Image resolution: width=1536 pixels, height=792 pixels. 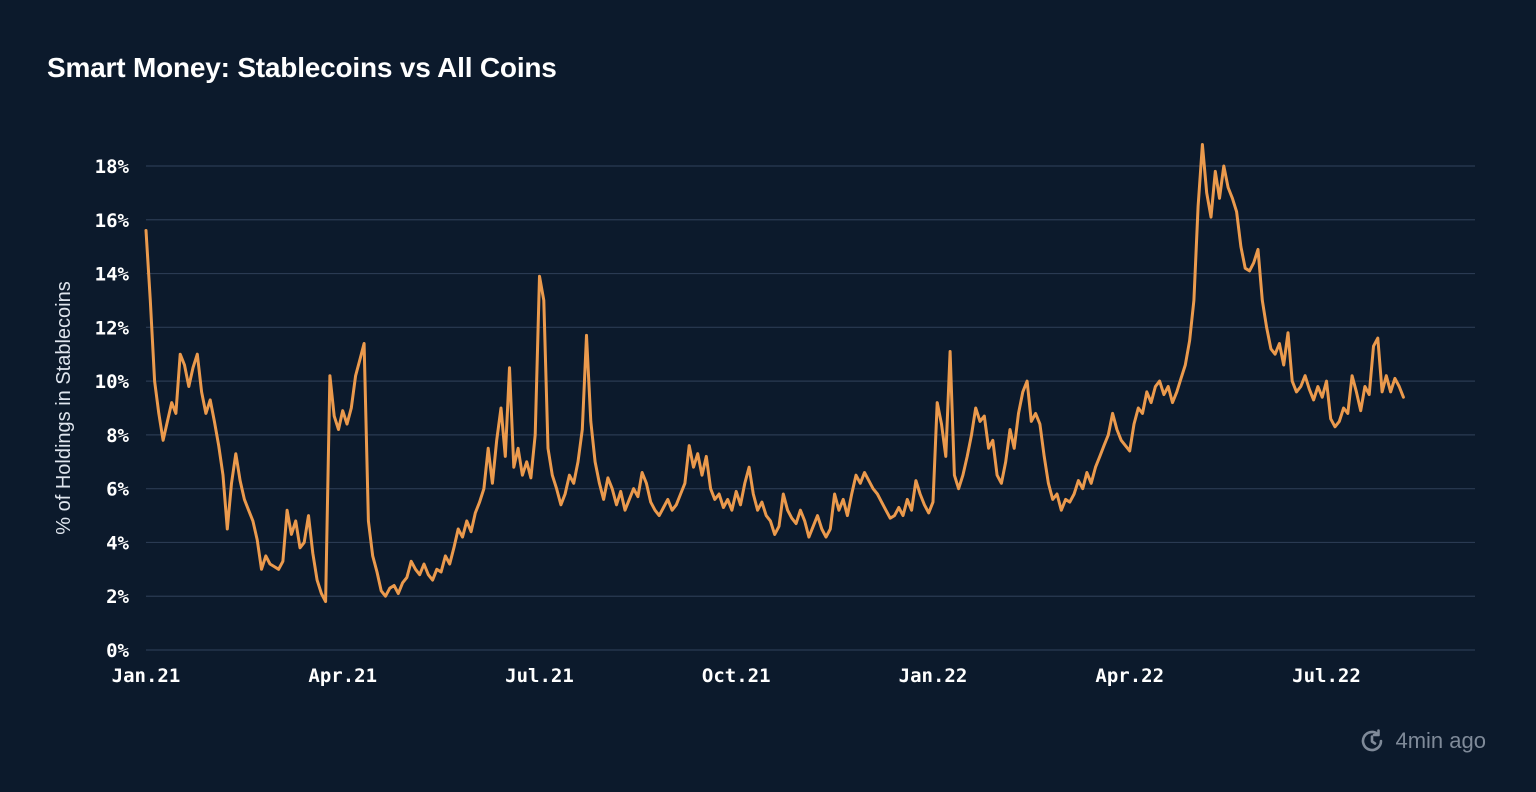 I want to click on y-tick-label: 10%, so click(x=112, y=382).